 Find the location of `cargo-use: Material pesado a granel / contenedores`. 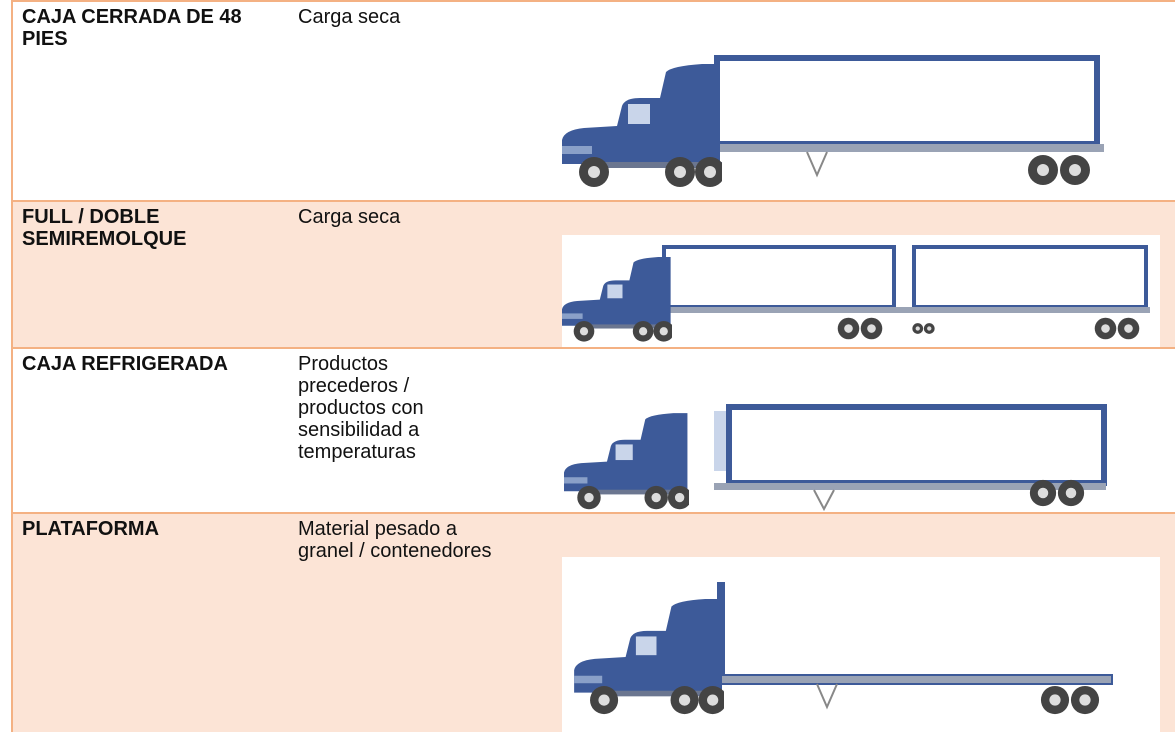

cargo-use: Material pesado a granel / contenedores is located at coordinates (395, 540).